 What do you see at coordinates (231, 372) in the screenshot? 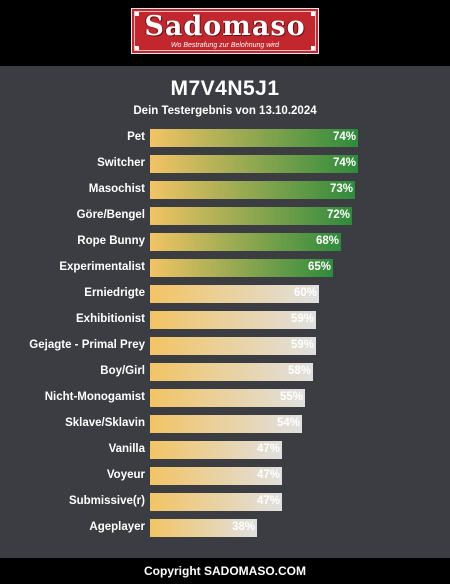
I see `result-bar: 58%` at bounding box center [231, 372].